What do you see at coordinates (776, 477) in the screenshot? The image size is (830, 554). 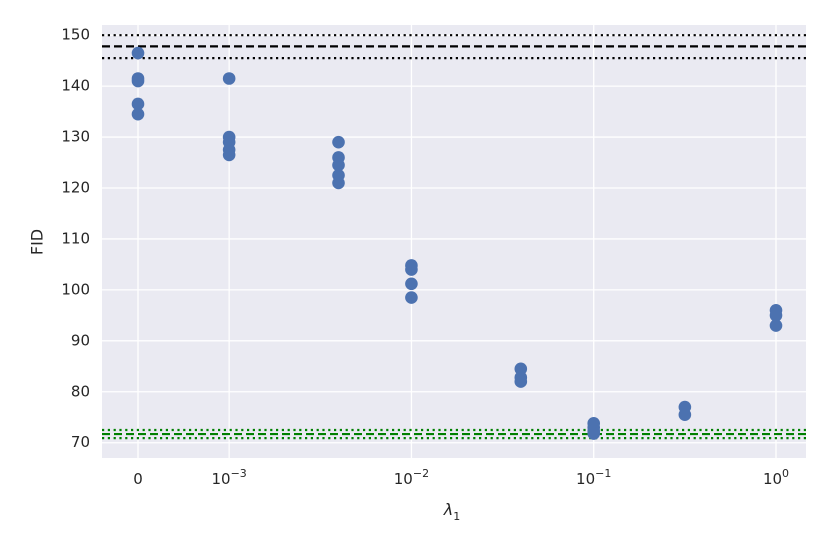 I see `x-tick-label: 10⁰` at bounding box center [776, 477].